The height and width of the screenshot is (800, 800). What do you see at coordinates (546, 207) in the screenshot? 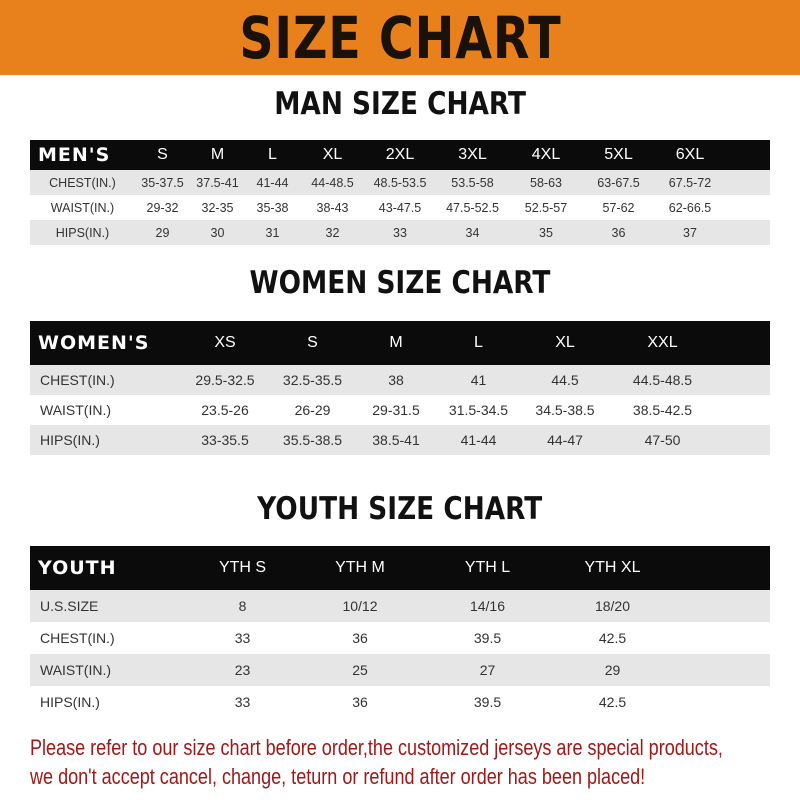
I see `table-cell: 52.5-57` at bounding box center [546, 207].